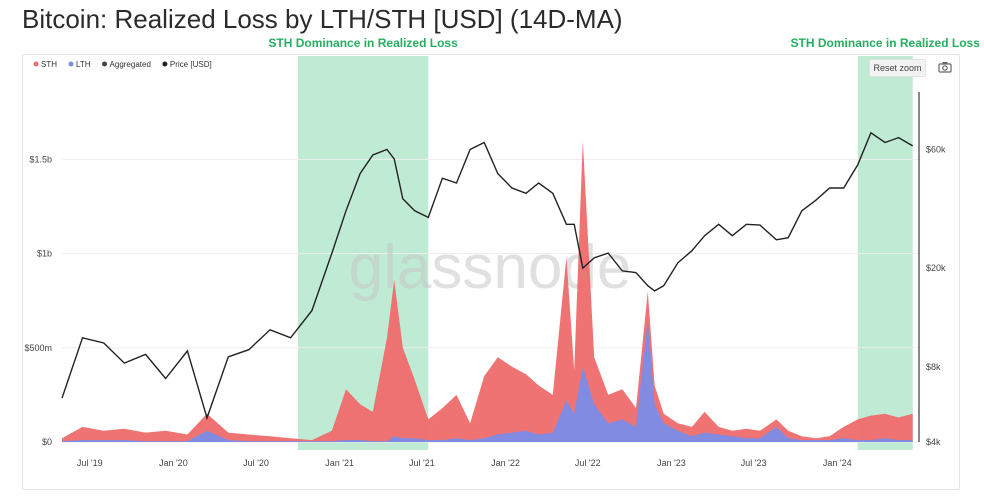  Describe the element at coordinates (505, 463) in the screenshot. I see `x-tick-label: Jan '22` at that location.